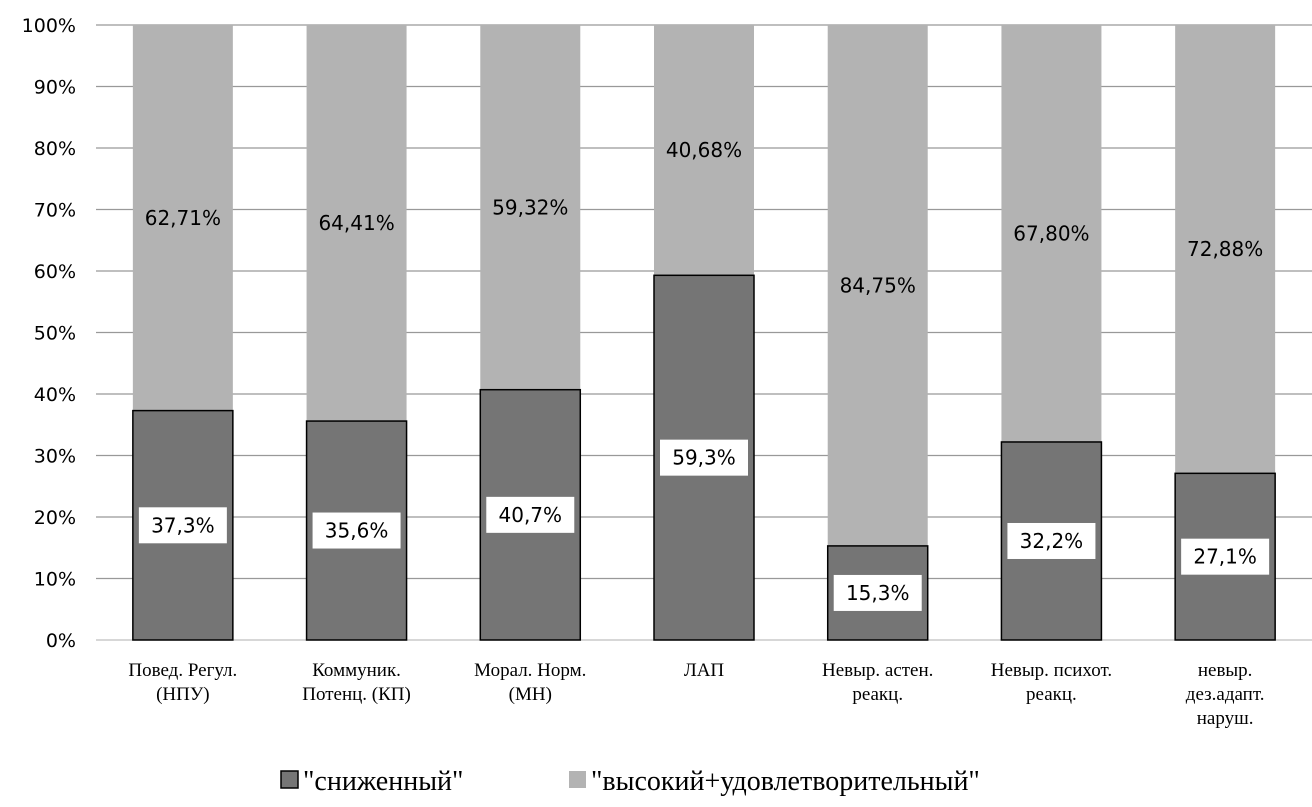  I want to click on data-label-low: 59,3%, so click(704, 458).